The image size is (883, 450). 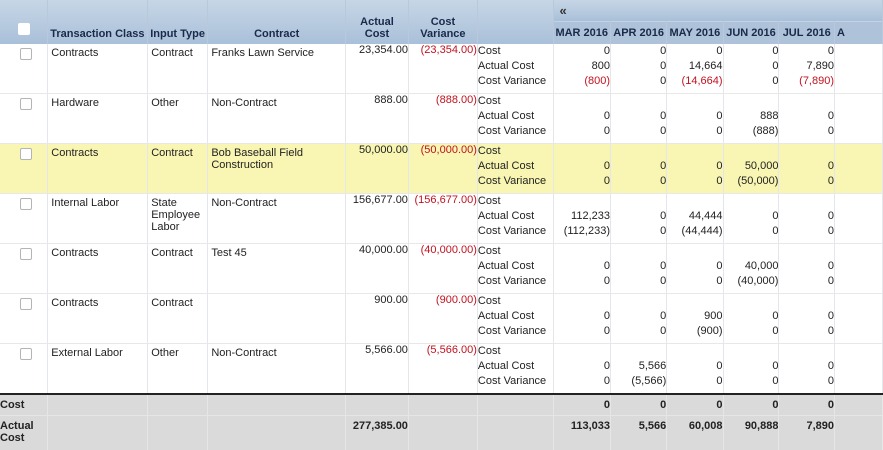 I want to click on contract-cell-text: Franks Lawn Service, so click(x=276, y=51).